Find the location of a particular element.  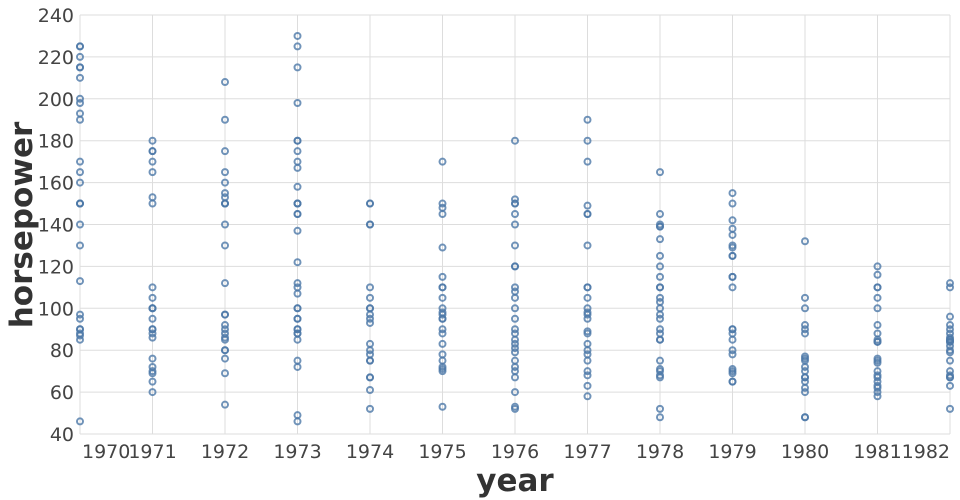

y-tick-label: 100 is located at coordinates (56, 309).